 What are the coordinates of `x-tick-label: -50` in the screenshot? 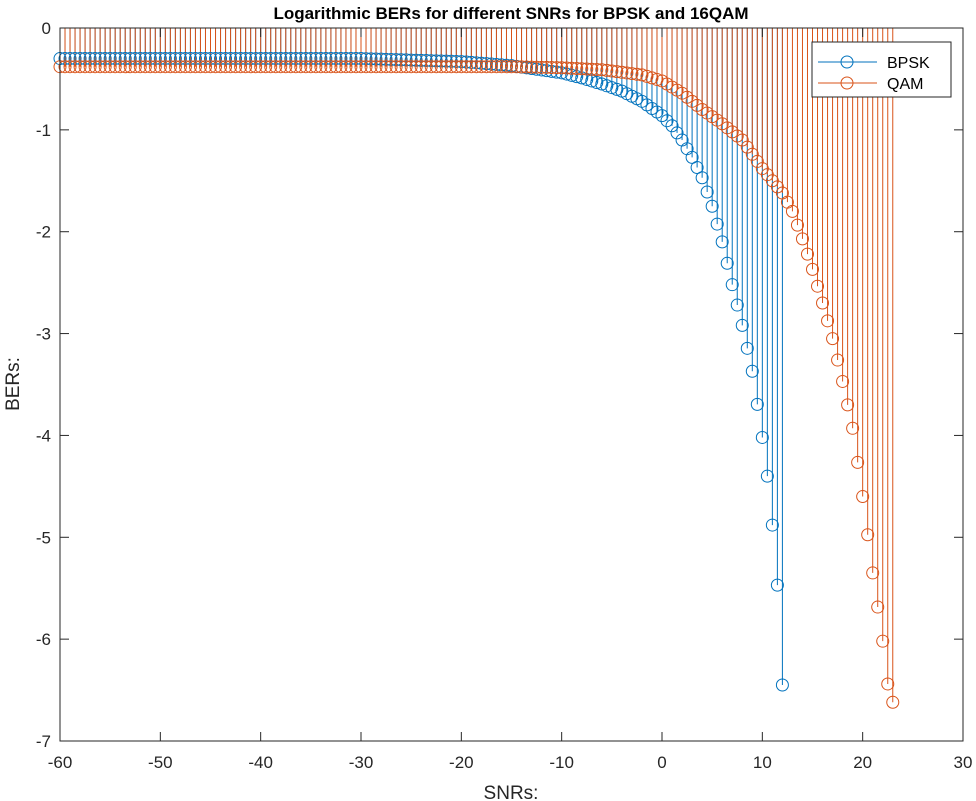 It's located at (160, 762).